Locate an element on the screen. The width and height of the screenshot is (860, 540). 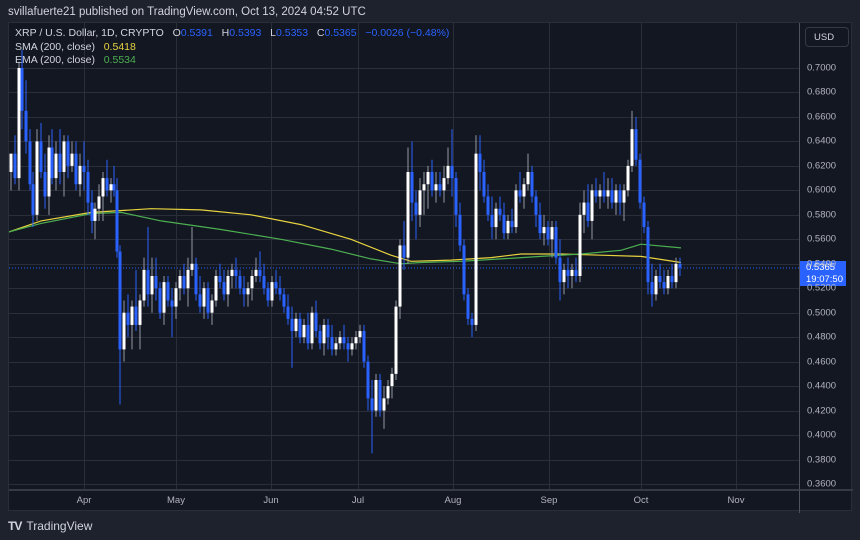
ema-label: EMA (200, close) is located at coordinates (55, 60).